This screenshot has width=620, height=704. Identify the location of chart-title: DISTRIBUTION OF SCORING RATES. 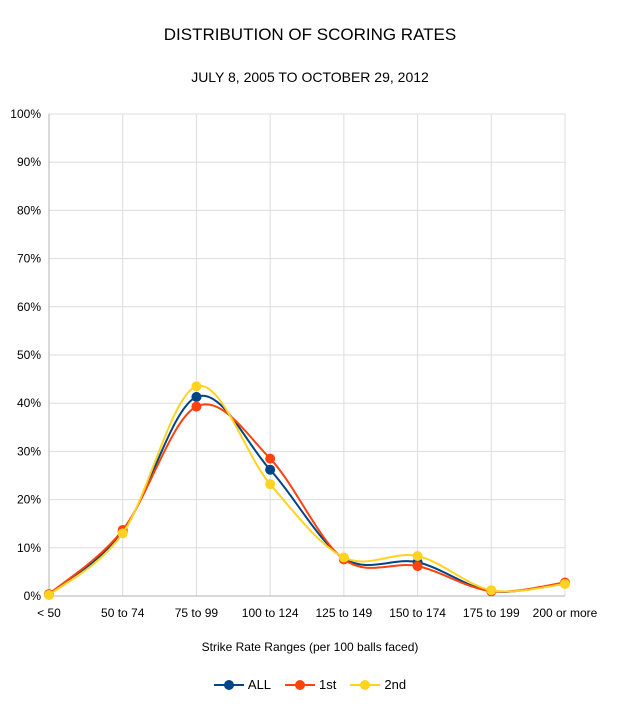
(310, 34).